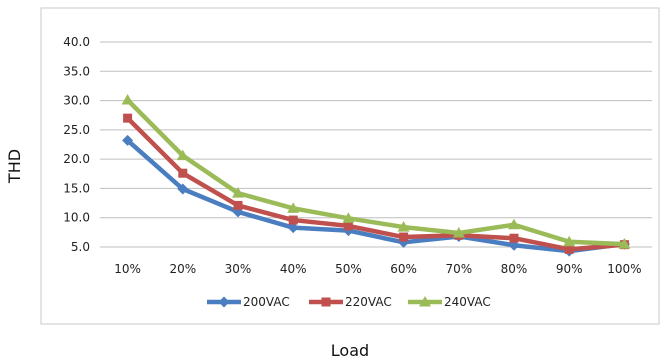  I want to click on y-tick-label: 25.0, so click(76, 130).